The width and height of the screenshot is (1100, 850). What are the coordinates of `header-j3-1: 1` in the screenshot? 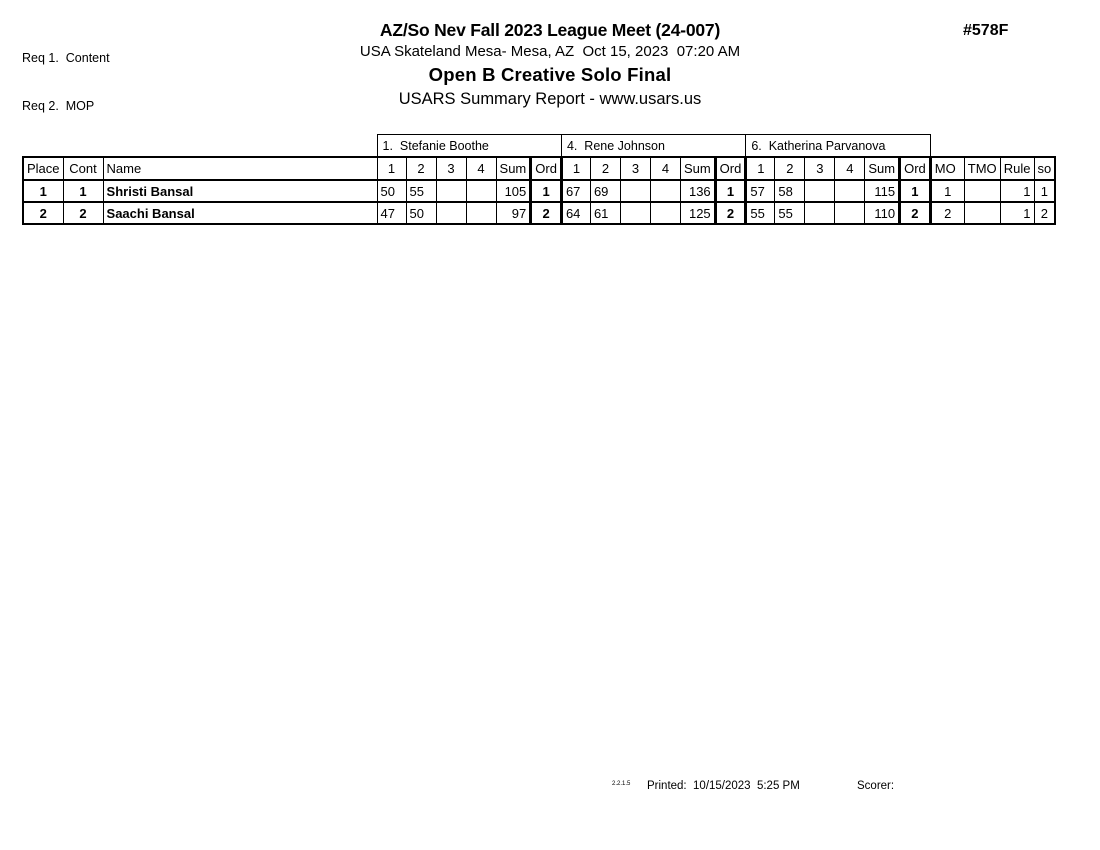 It's located at (760, 168).